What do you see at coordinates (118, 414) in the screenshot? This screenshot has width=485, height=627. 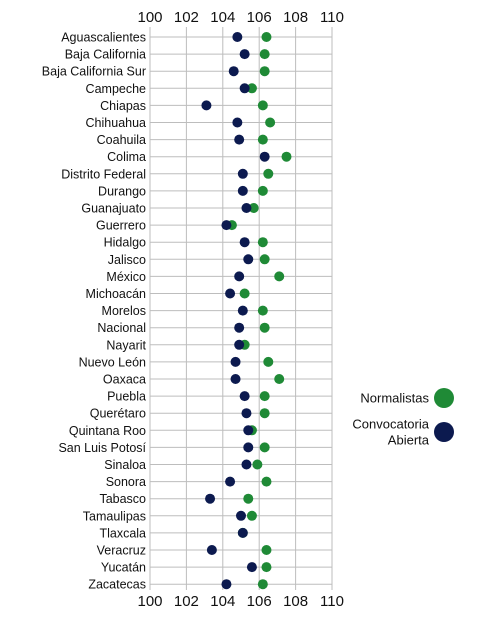 I see `category-label: Querétaro` at bounding box center [118, 414].